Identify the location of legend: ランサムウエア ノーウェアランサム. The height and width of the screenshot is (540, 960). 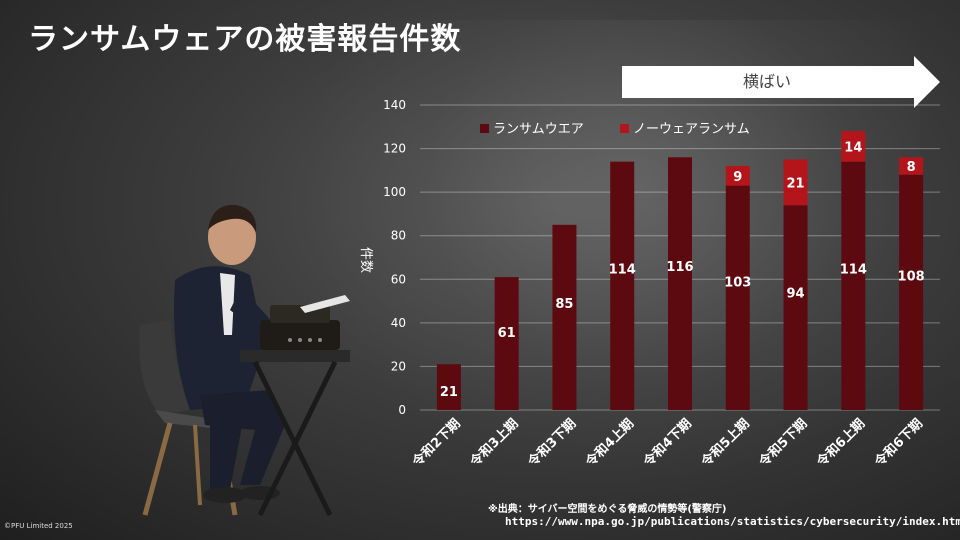
(615, 129).